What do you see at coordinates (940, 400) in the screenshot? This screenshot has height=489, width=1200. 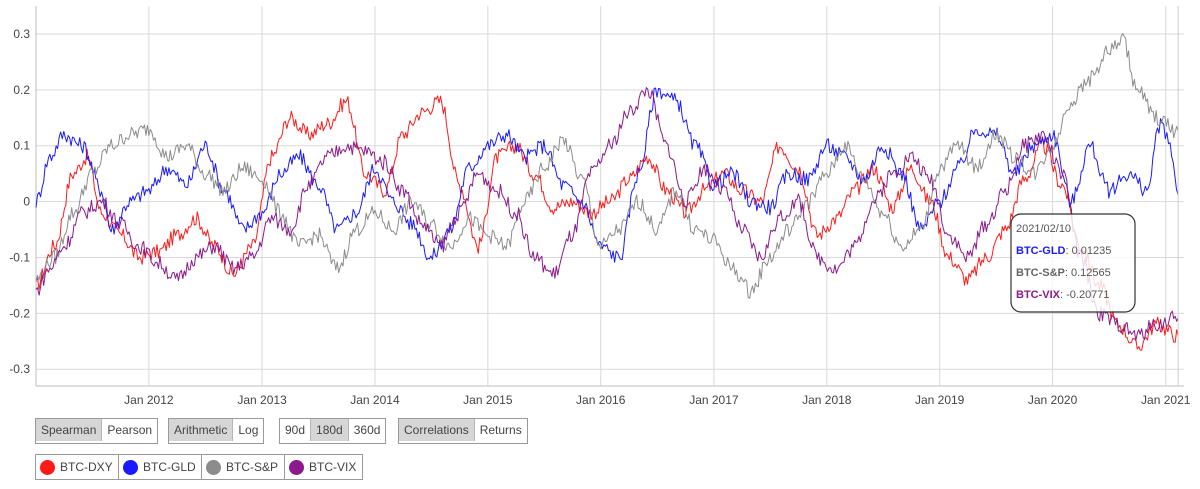 I see `x-tick-label: Jan 2019` at bounding box center [940, 400].